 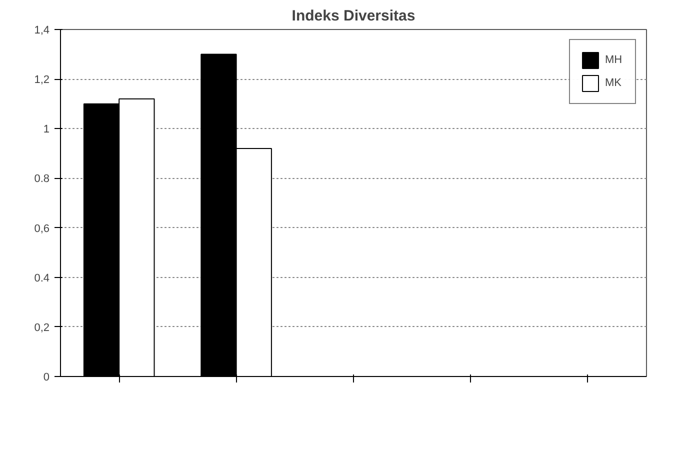 What do you see at coordinates (42, 80) in the screenshot?
I see `y-tick-label: 1,2` at bounding box center [42, 80].